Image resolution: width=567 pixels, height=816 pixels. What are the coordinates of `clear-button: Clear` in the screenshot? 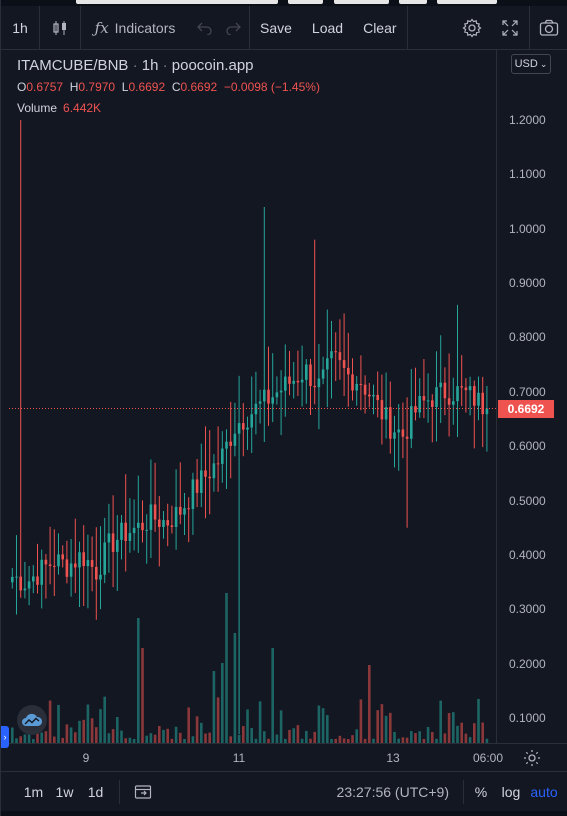 It's located at (379, 28).